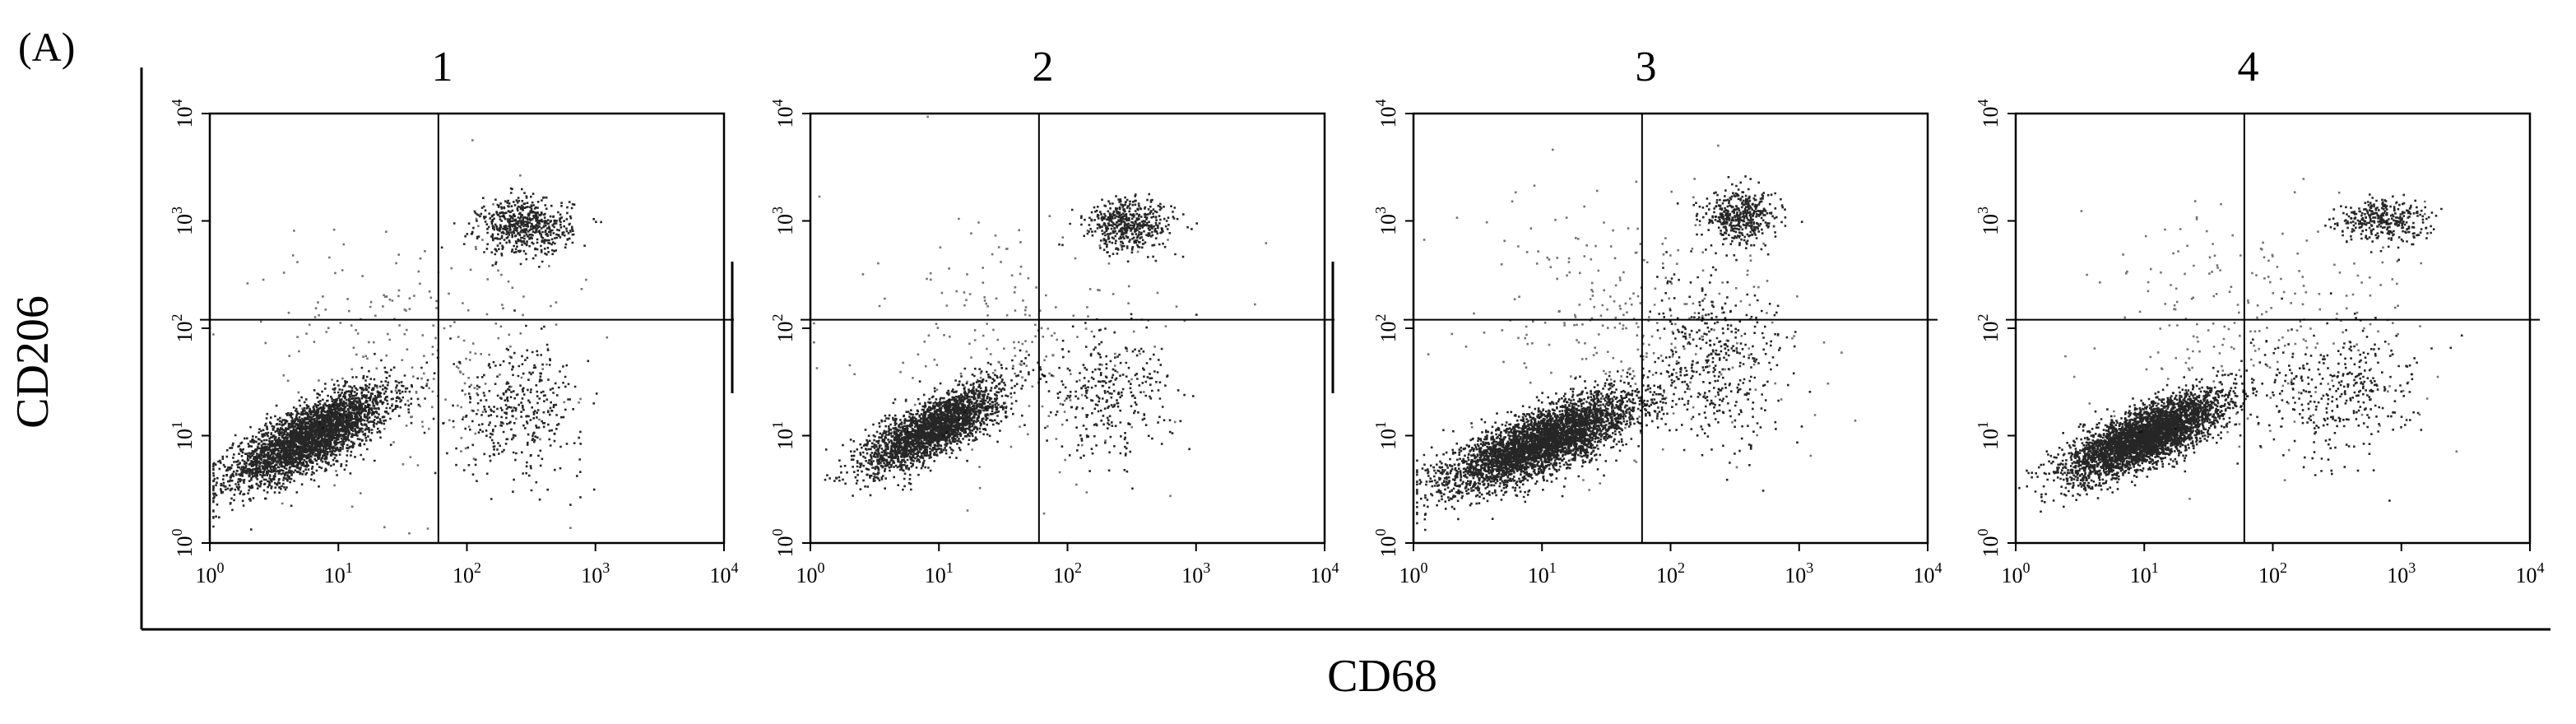  What do you see at coordinates (1325, 573) in the screenshot?
I see `x-tick-label-2-4: 10⁴` at bounding box center [1325, 573].